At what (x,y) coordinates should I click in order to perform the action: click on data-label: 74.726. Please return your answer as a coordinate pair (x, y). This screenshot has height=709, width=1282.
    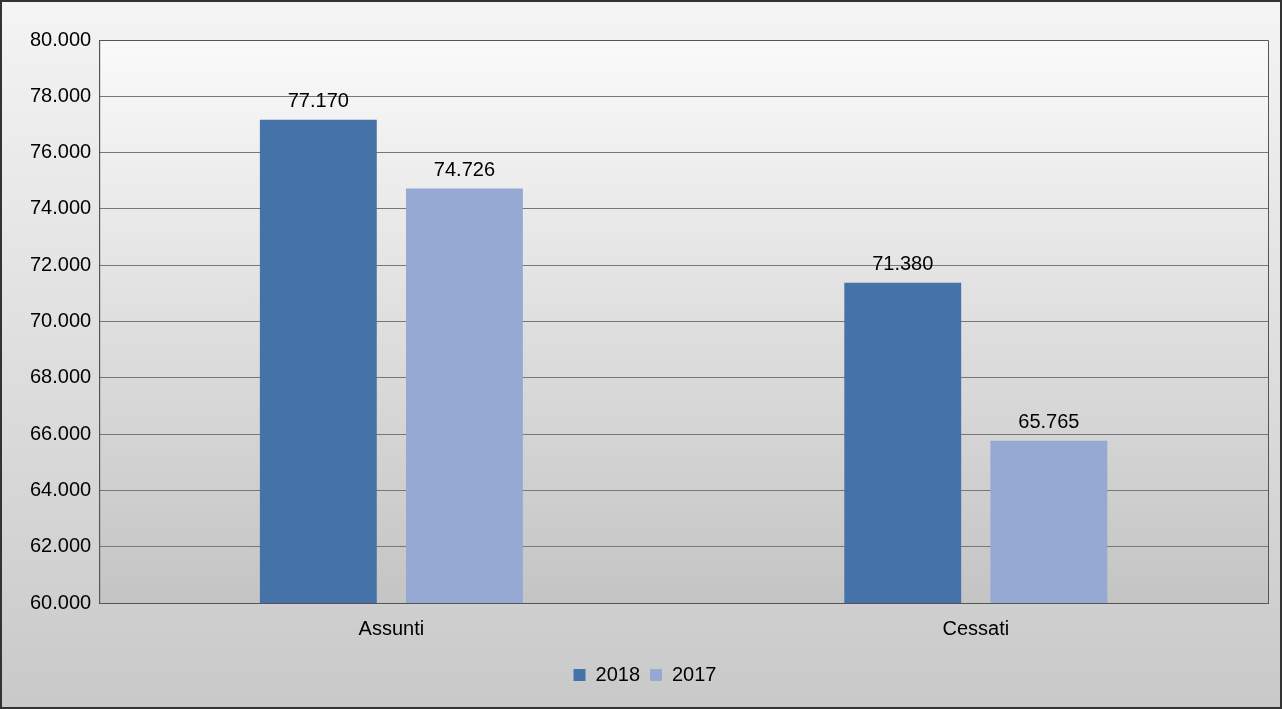
    Looking at the image, I should click on (464, 168).